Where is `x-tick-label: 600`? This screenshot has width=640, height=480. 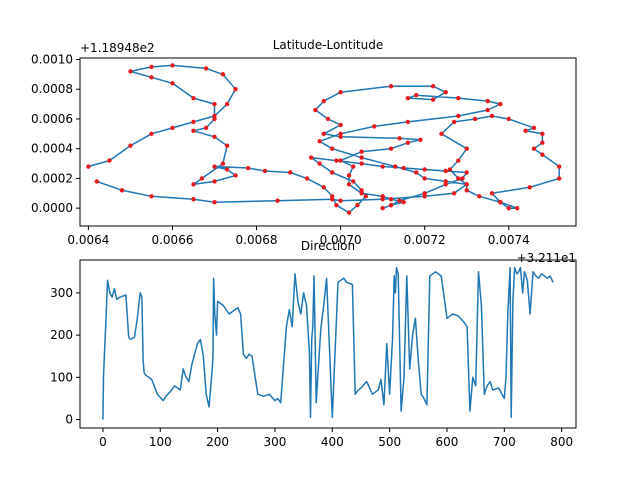 x-tick-label: 600 is located at coordinates (447, 442).